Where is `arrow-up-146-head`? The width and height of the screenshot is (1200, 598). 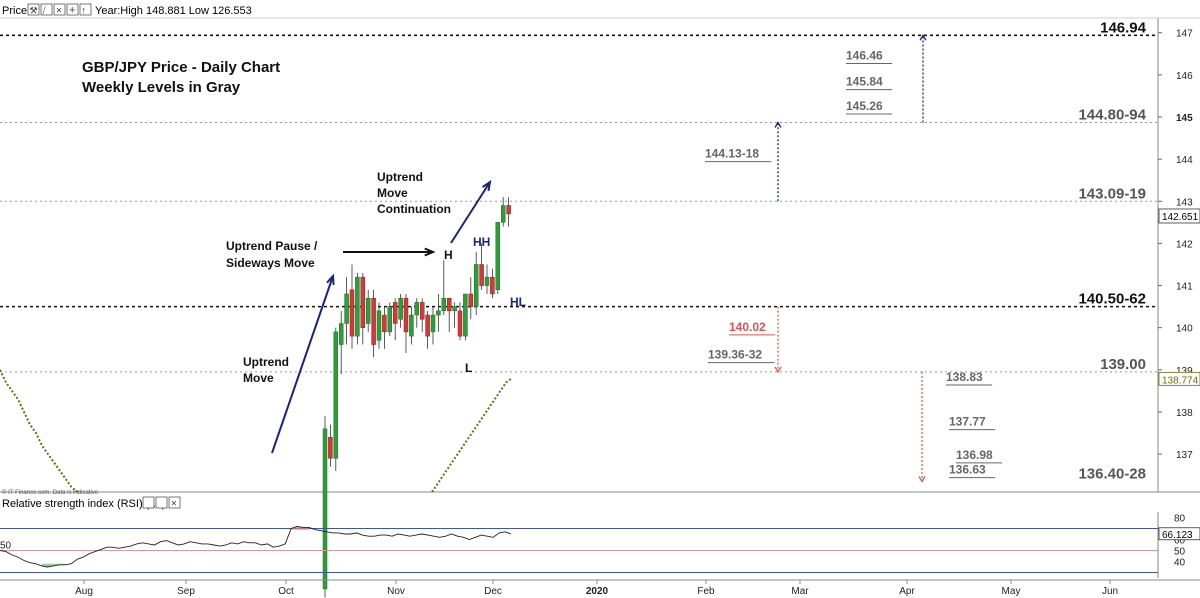
arrow-up-146-head is located at coordinates (923, 37).